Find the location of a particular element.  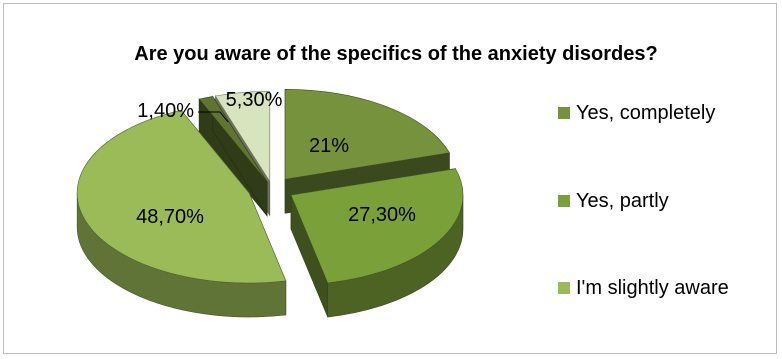

legend-label-3: I'm slightly aware is located at coordinates (652, 288).